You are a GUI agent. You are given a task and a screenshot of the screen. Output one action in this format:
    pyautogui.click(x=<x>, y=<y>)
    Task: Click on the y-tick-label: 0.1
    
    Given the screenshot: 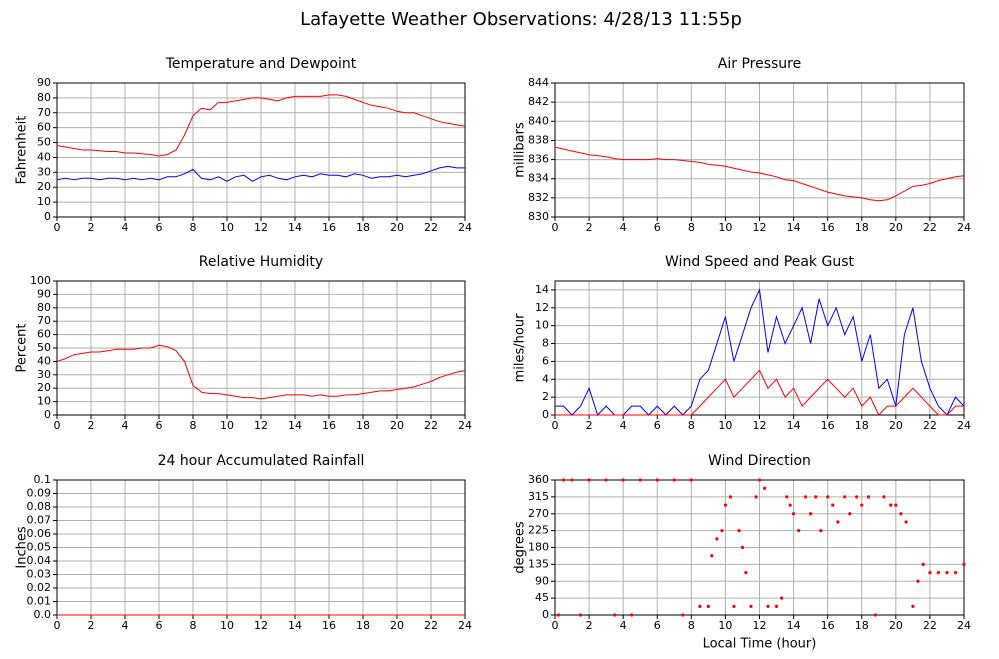 What is the action you would take?
    pyautogui.click(x=43, y=479)
    